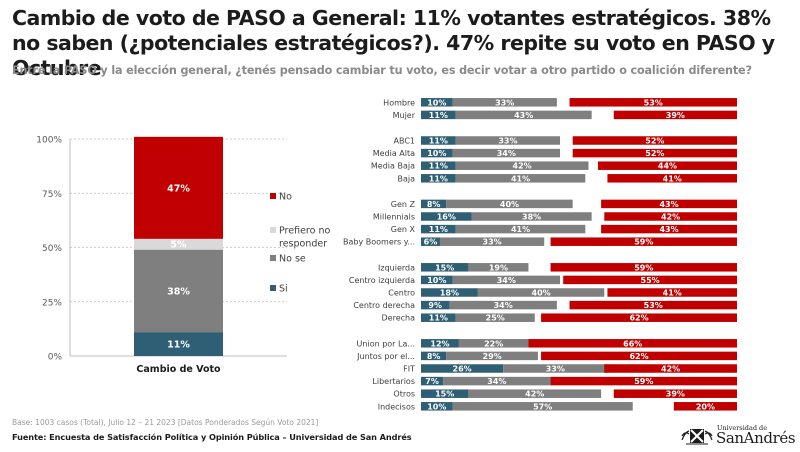 The height and width of the screenshot is (452, 800). I want to click on row-label: Gen Z, so click(403, 204).